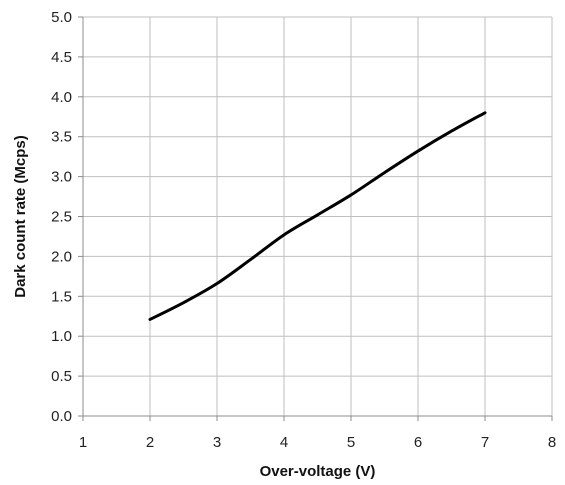  What do you see at coordinates (485, 442) in the screenshot?
I see `x-tick-label: 7` at bounding box center [485, 442].